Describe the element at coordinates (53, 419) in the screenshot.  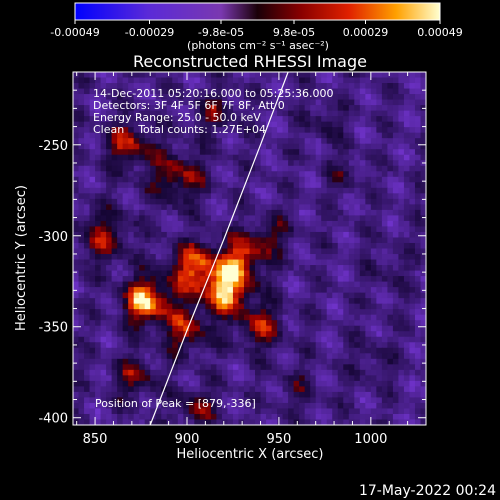
I see `y-tick-label: -400` at that location.